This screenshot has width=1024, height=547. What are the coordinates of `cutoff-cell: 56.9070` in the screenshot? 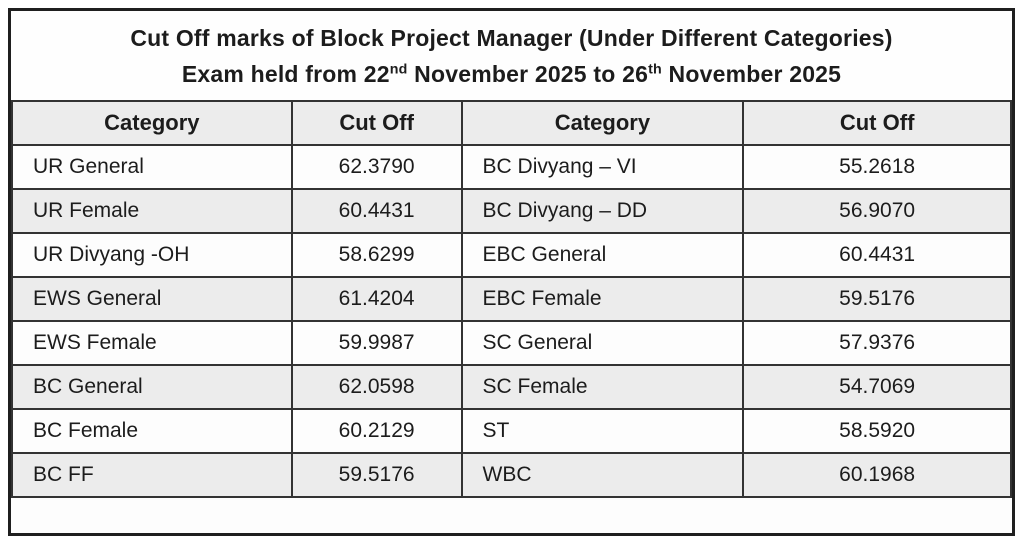 It's located at (877, 211).